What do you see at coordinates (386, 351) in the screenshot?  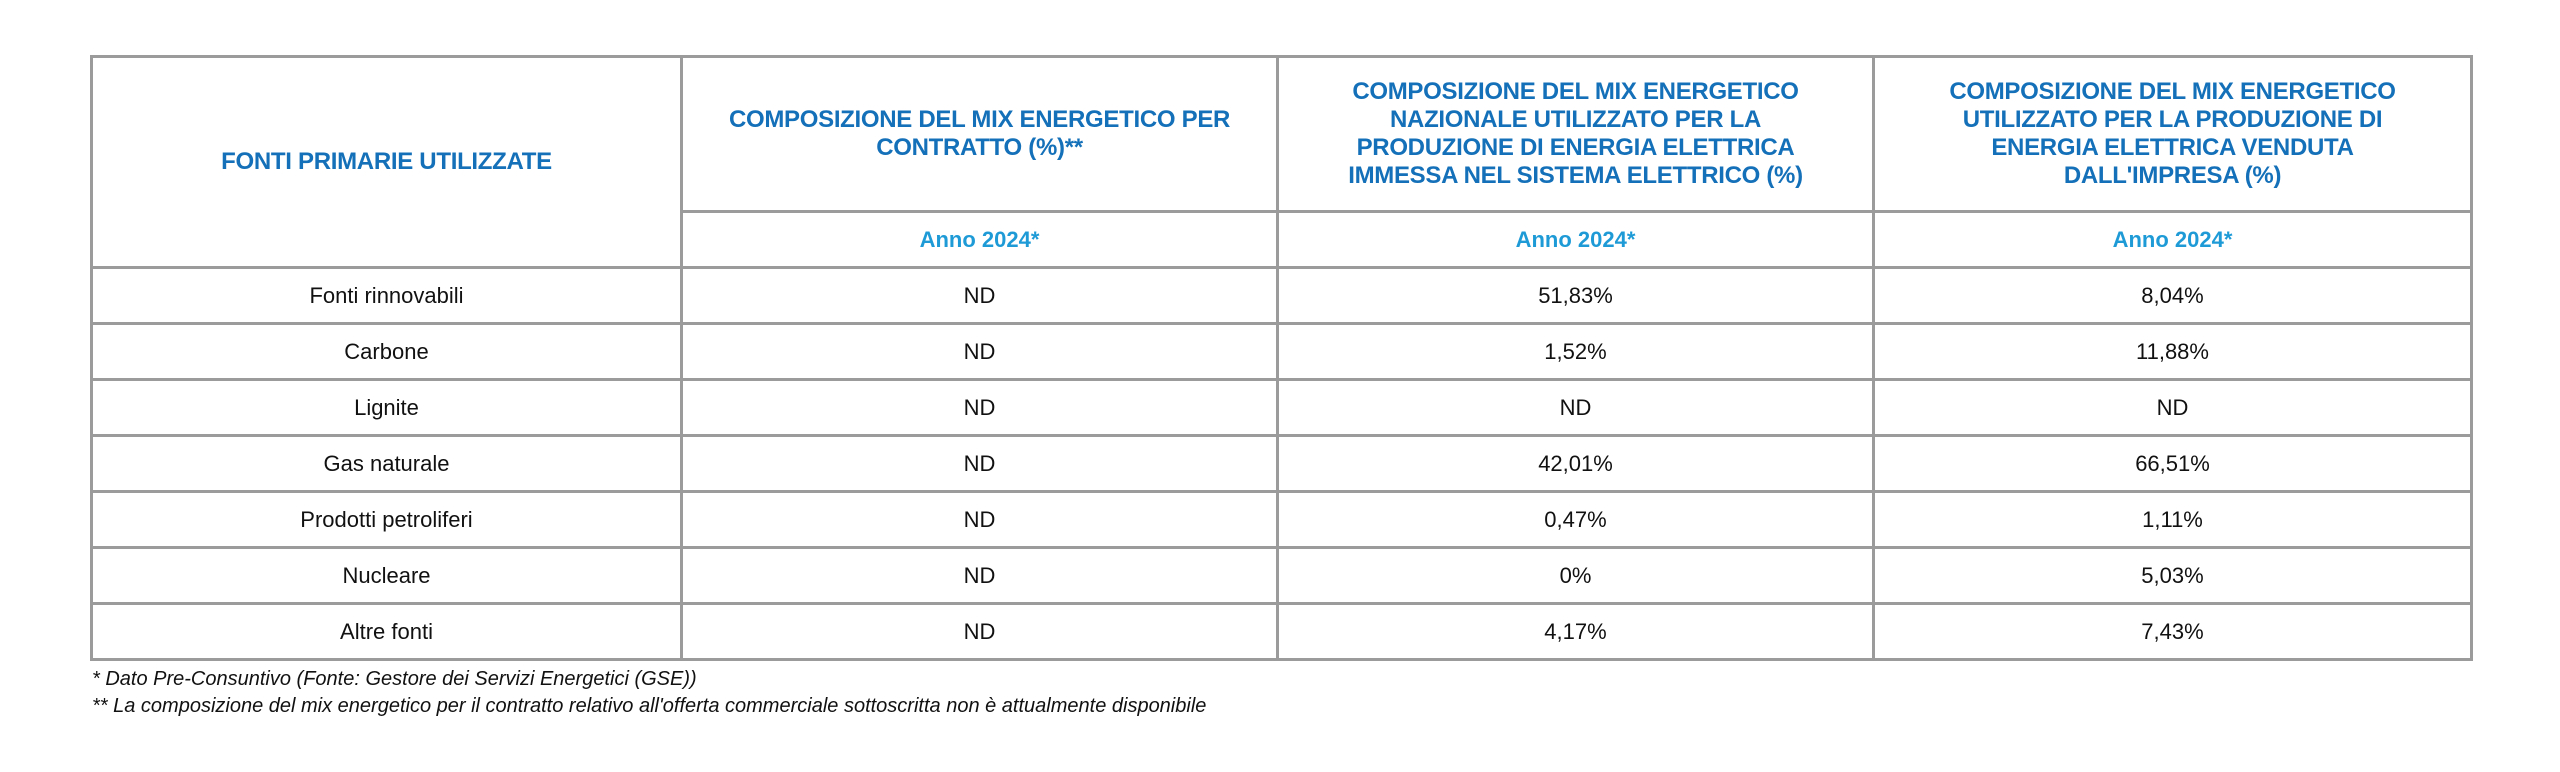 I see `source-cell: Carbone` at bounding box center [386, 351].